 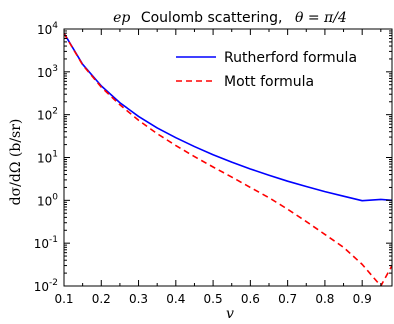 I want to click on x-tick-label: 0.3, so click(x=138, y=299).